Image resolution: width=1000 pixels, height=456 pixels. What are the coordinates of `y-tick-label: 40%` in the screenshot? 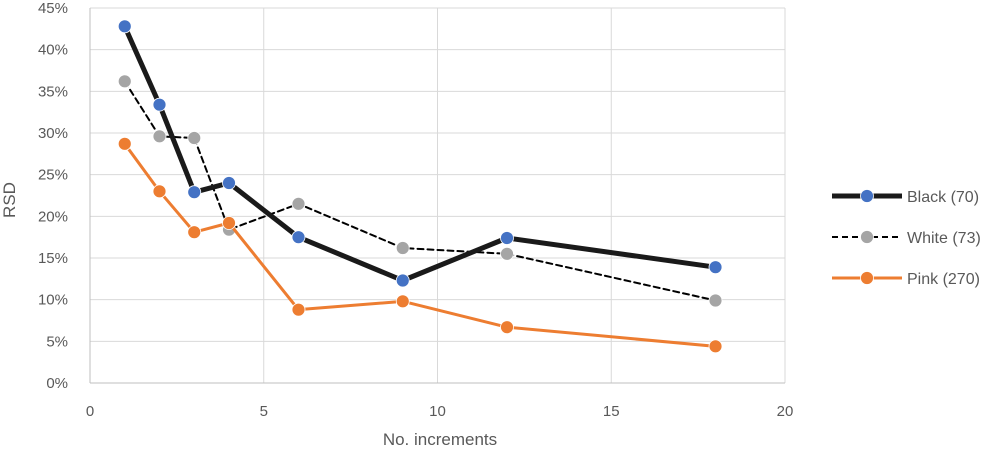 It's located at (53, 50).